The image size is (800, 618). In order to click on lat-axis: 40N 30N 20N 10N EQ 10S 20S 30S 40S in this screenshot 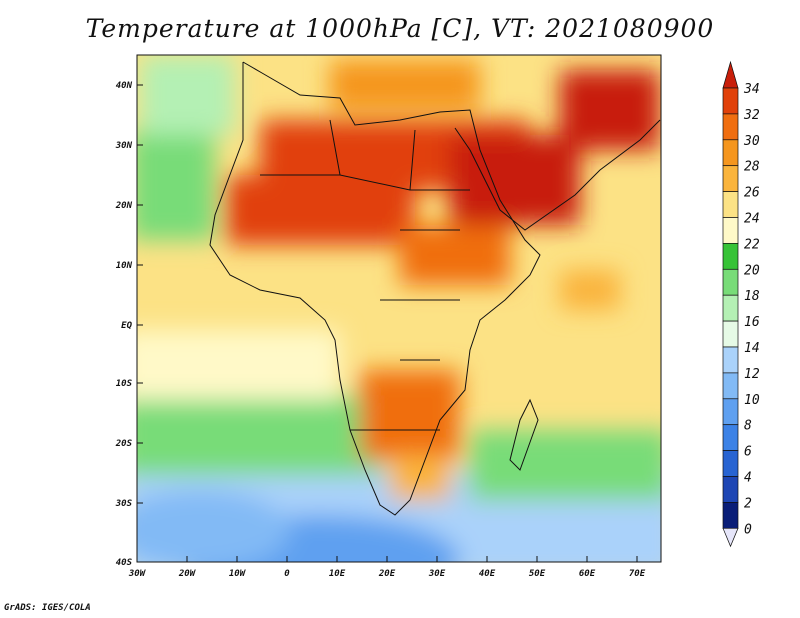, I will do `click(129, 324)`.